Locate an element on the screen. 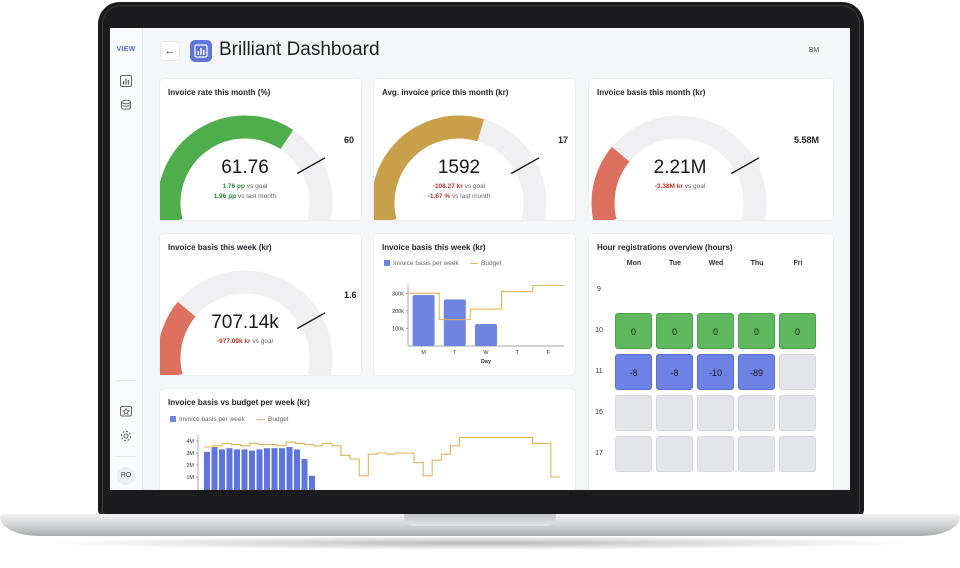 This screenshot has width=960, height=568. heatmap-cell: -10 is located at coordinates (715, 372).